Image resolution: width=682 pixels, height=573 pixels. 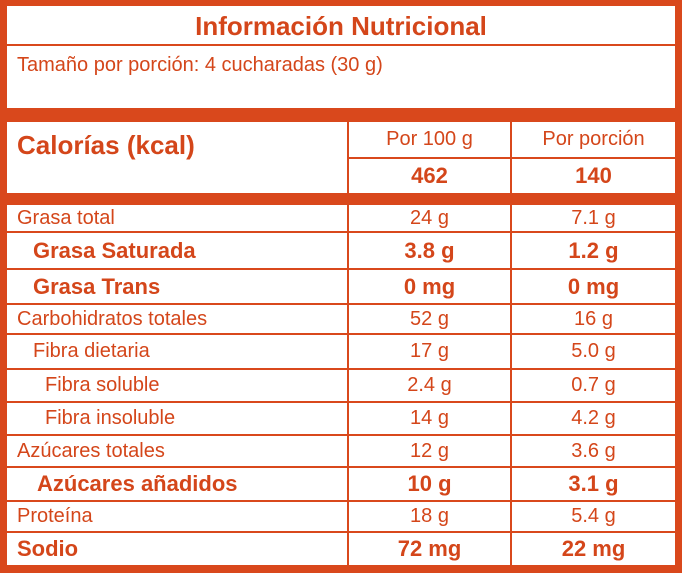 I want to click on nutrient-row: Grasa total 24 g 7.1 g, so click(x=341, y=218).